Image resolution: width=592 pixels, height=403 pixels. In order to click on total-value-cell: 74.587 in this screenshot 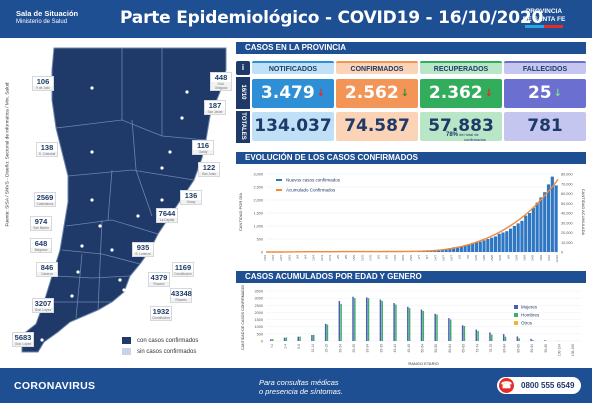, I will do `click(377, 126)`.